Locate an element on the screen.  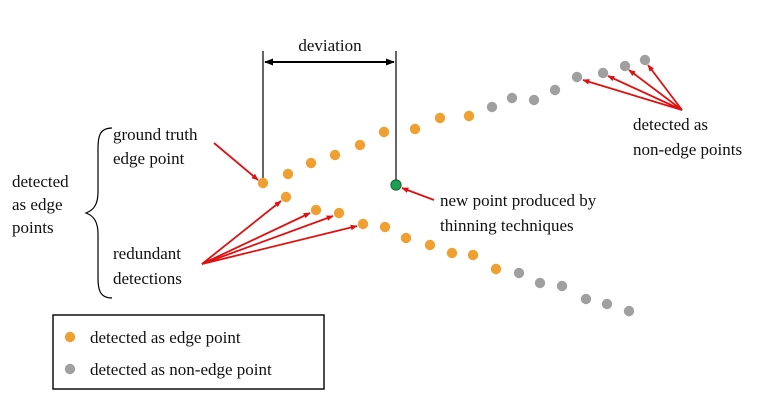
legend-non-edge-label: detected as non-edge point is located at coordinates (181, 369).